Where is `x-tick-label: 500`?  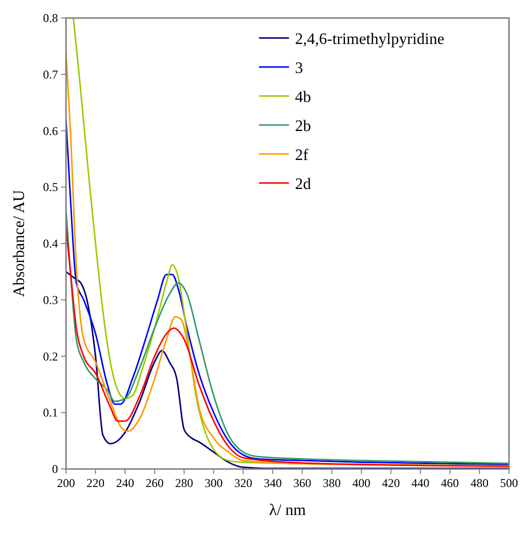
x-tick-label: 500 is located at coordinates (509, 483).